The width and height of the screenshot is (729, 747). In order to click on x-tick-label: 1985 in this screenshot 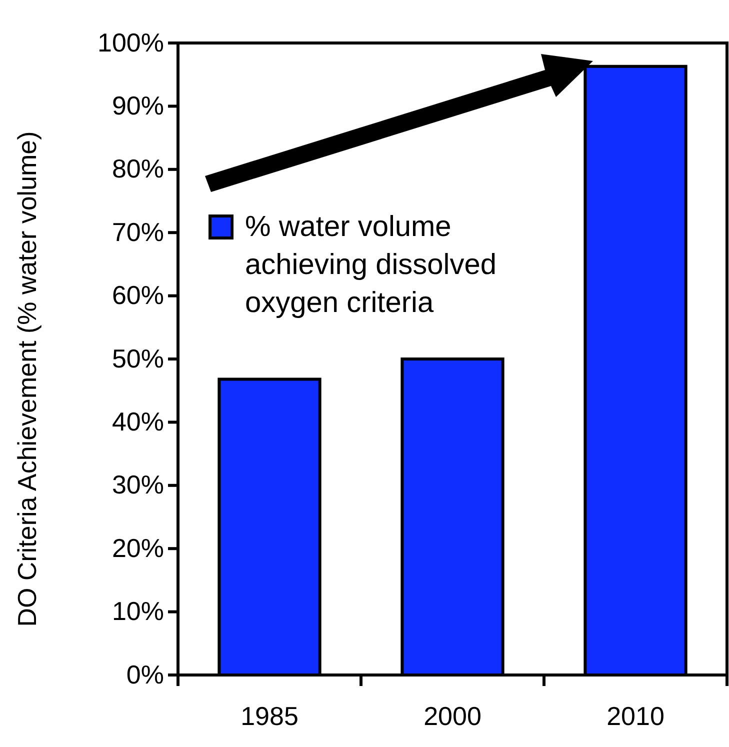, I will do `click(269, 716)`.